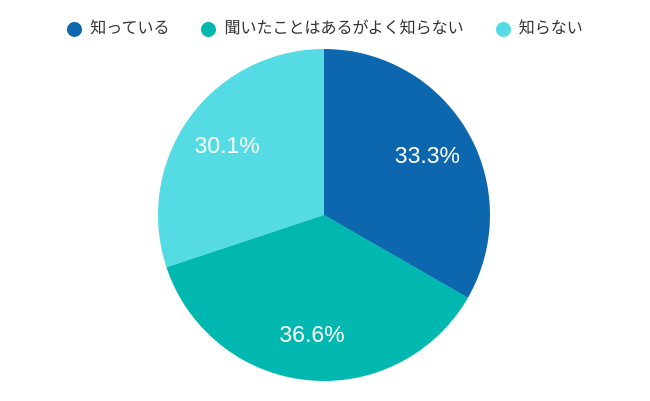 The height and width of the screenshot is (401, 650). What do you see at coordinates (344, 28) in the screenshot?
I see `legend-label: 聞いたことはあるがよく知らない` at bounding box center [344, 28].